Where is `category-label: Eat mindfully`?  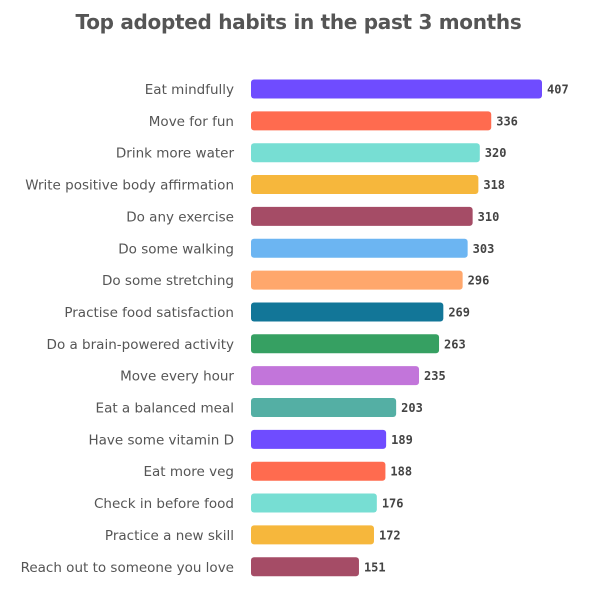 category-label: Eat mindfully is located at coordinates (189, 90).